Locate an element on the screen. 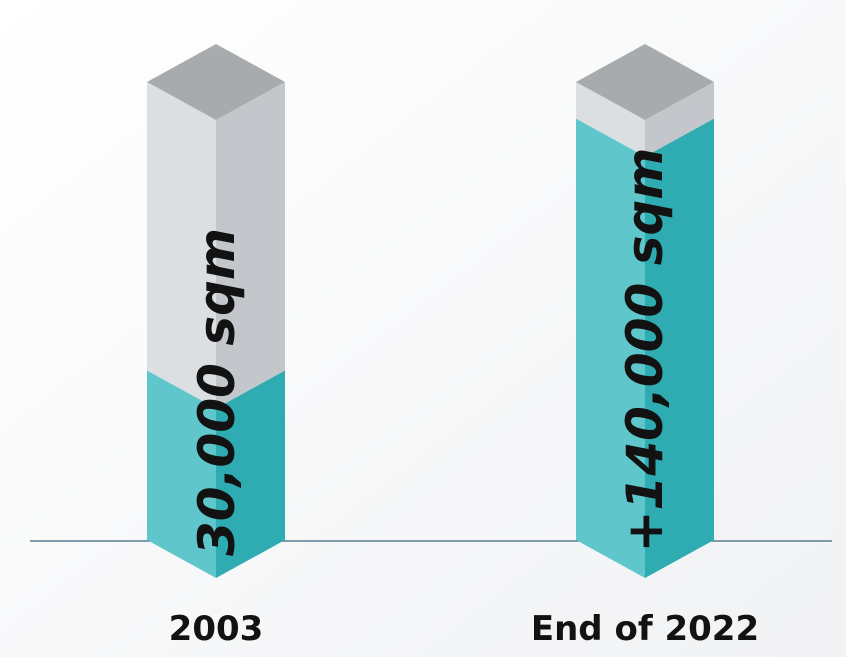  bar-value-label-1: +140,000 sqm is located at coordinates (645, 350).